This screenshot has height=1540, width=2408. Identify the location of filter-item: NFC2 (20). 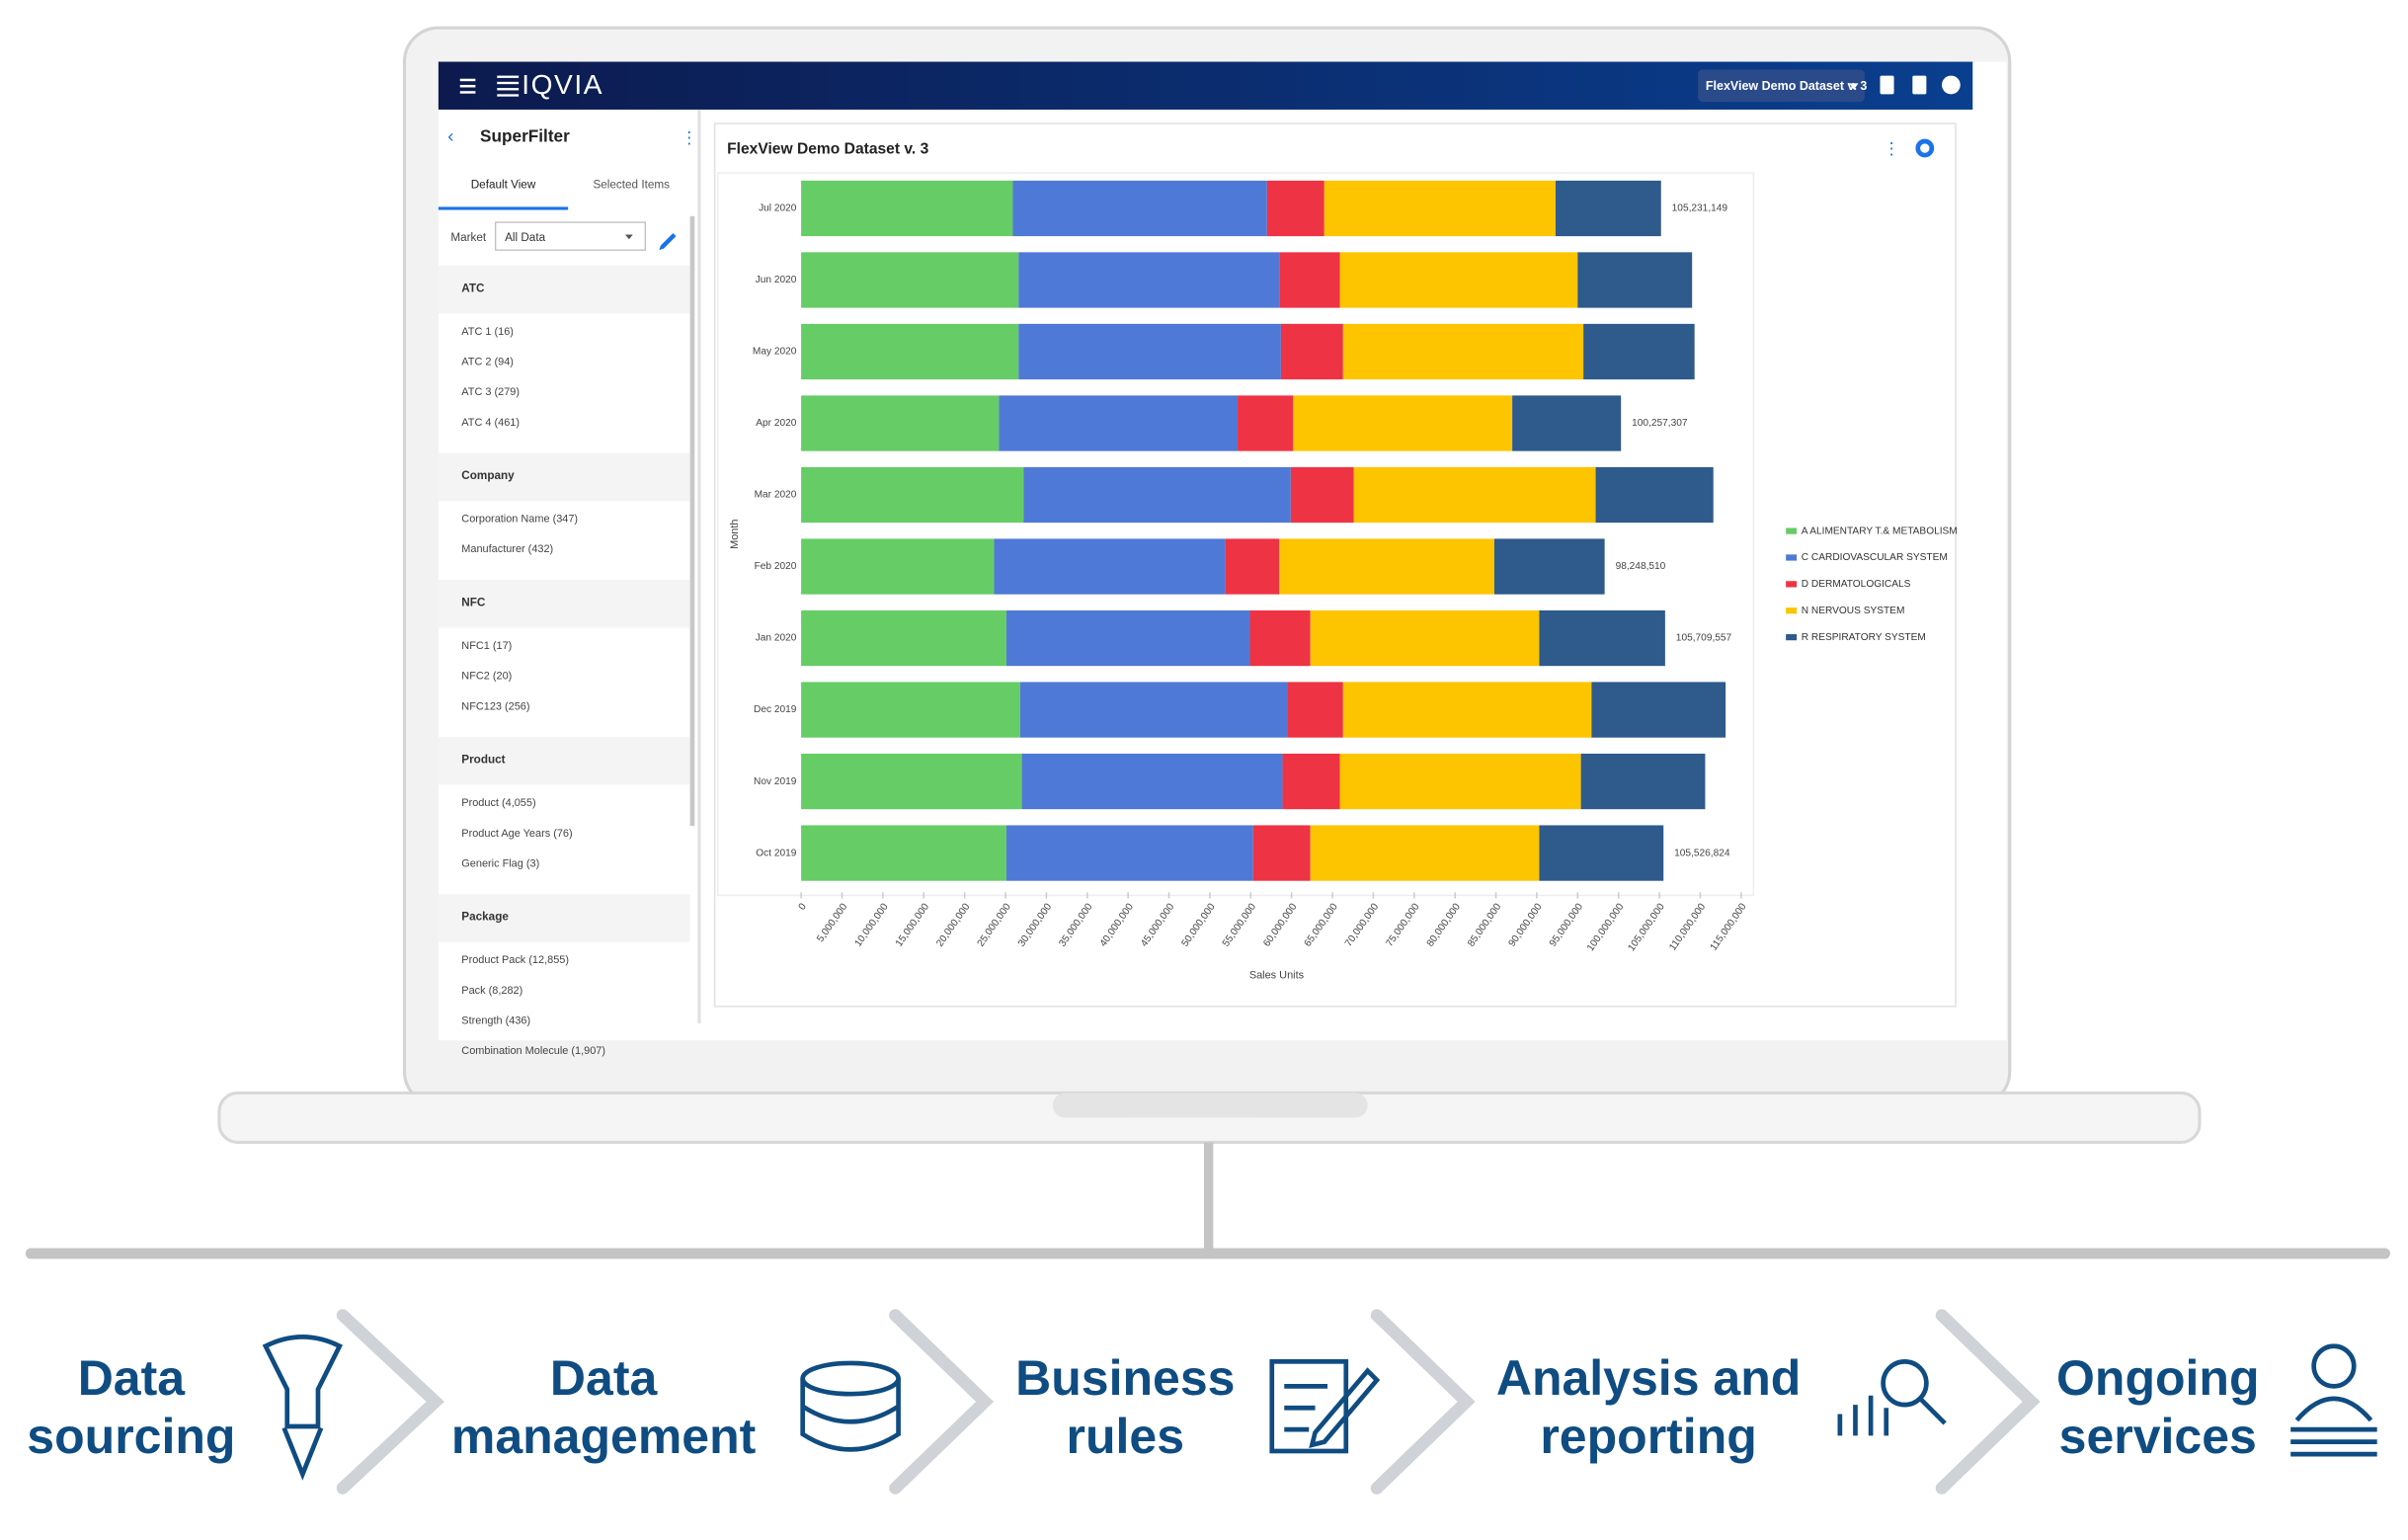
(486, 677).